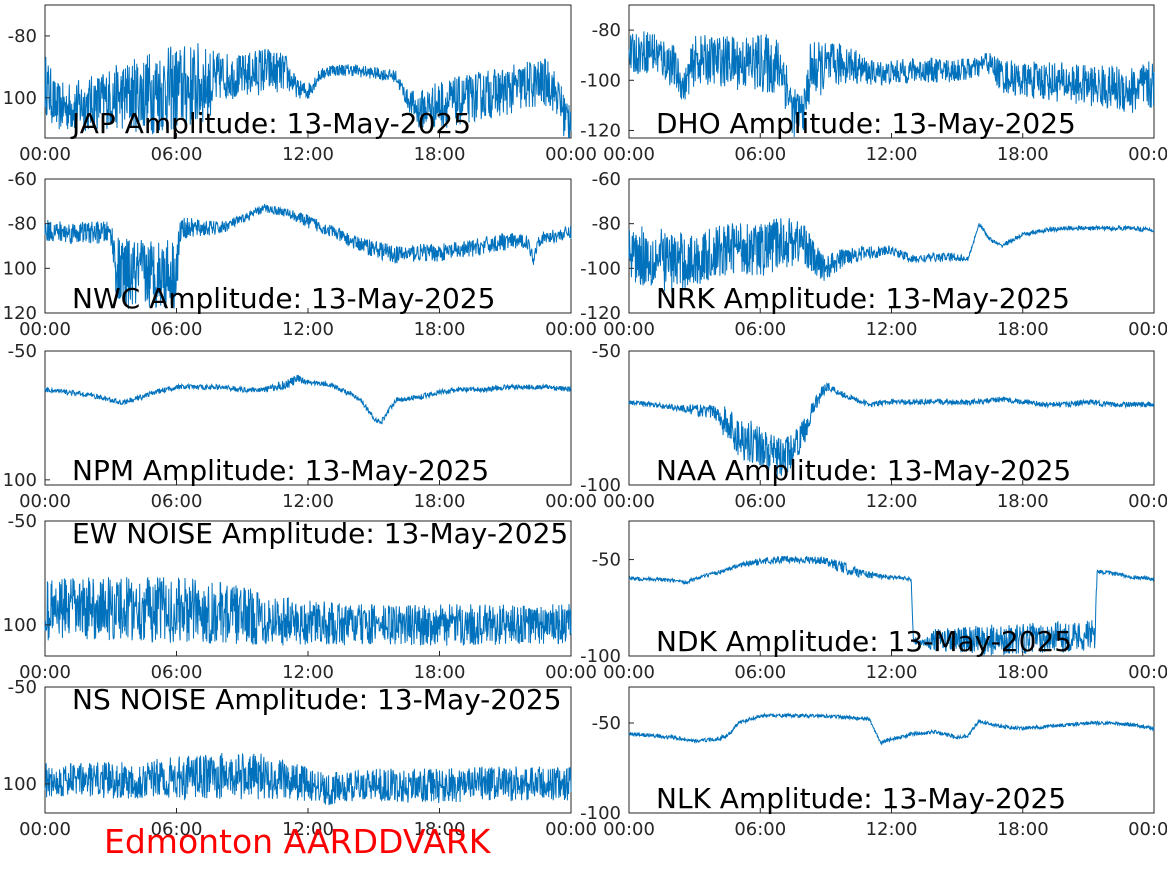 The width and height of the screenshot is (1167, 875). What do you see at coordinates (20, 313) in the screenshot?
I see `y-tick-label: 120` at bounding box center [20, 313].